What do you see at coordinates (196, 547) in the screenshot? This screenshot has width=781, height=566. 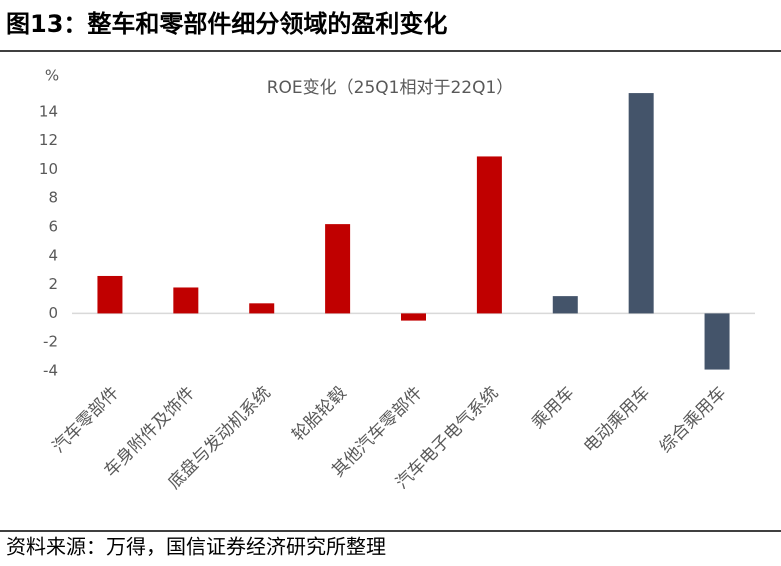 I see `source-note: 资料来源：万得，国信证券经济研究所整理` at bounding box center [196, 547].